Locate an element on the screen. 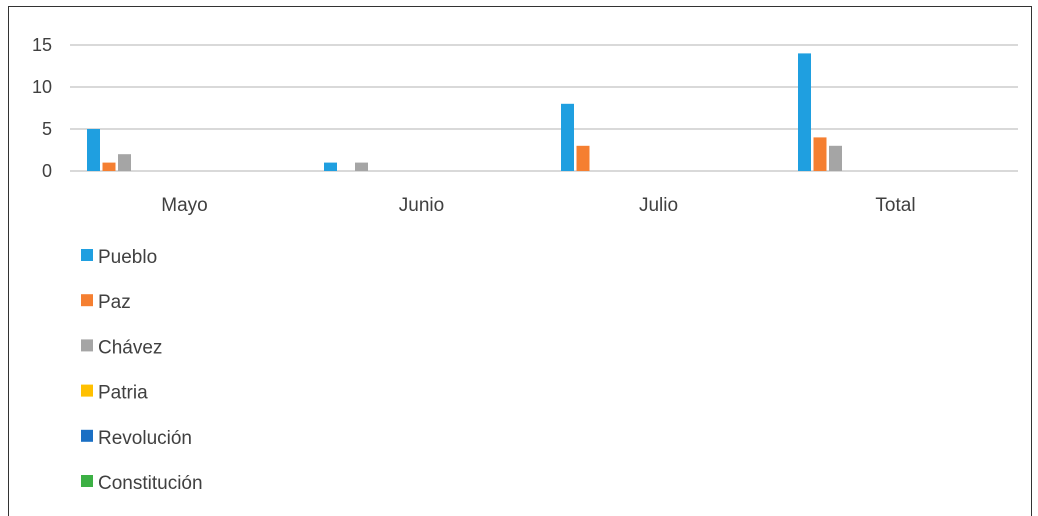  legend-label: Patria is located at coordinates (123, 393).